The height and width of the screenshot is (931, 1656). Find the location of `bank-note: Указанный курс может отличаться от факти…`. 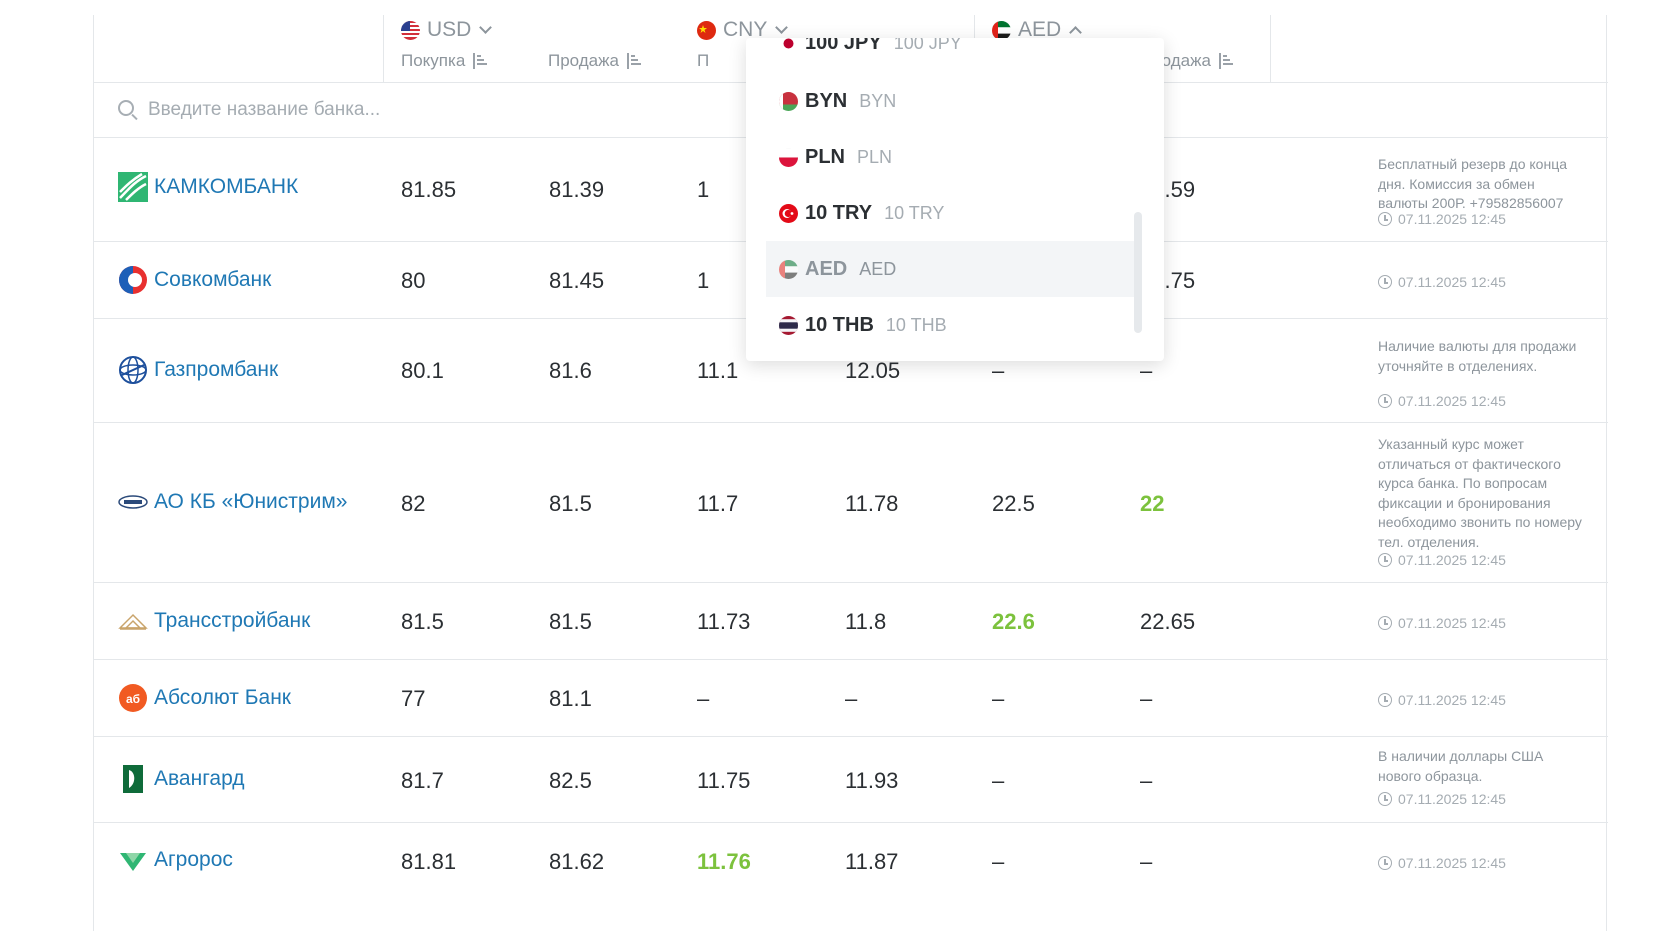

bank-note: Указанный курс может отличаться от факти… is located at coordinates (1480, 493).